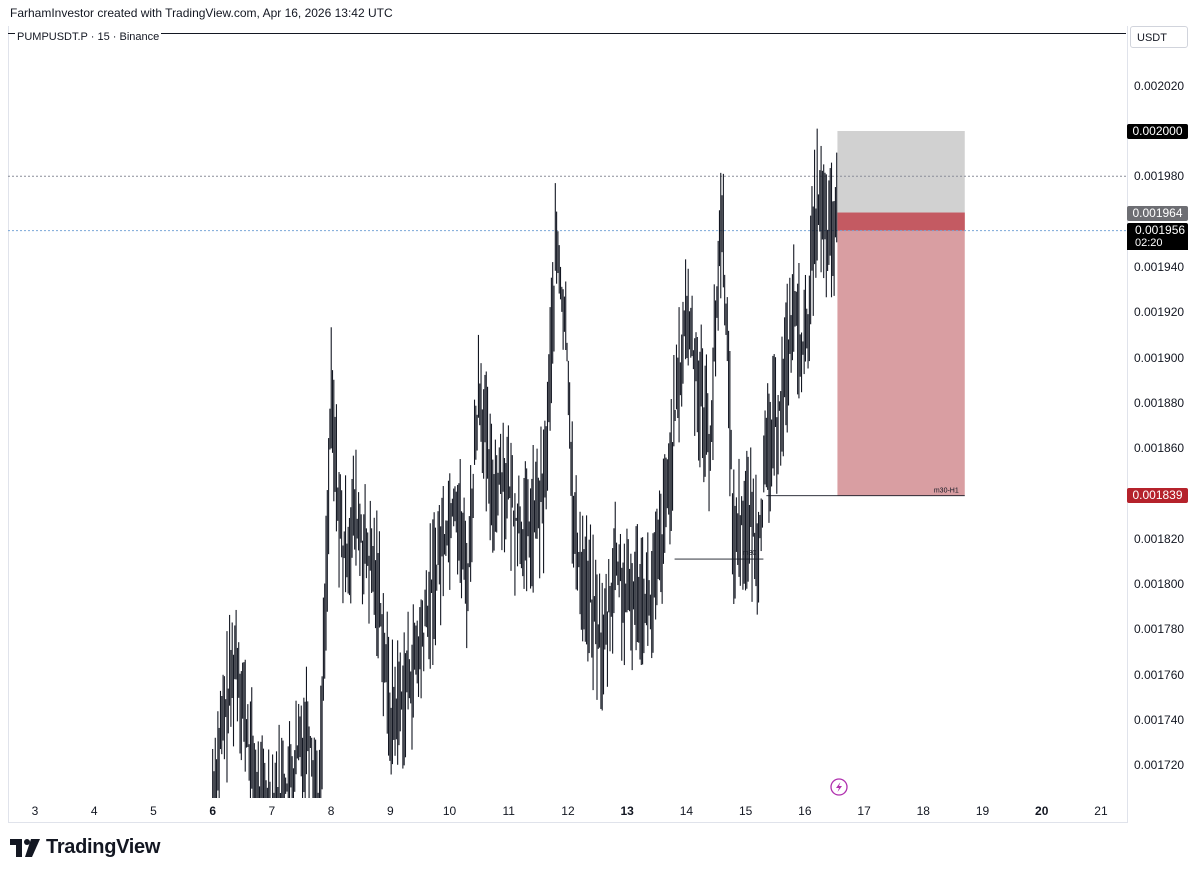 Image resolution: width=1200 pixels, height=874 pixels. Describe the element at coordinates (1157, 243) in the screenshot. I see `bar-countdown: 02:20` at that location.